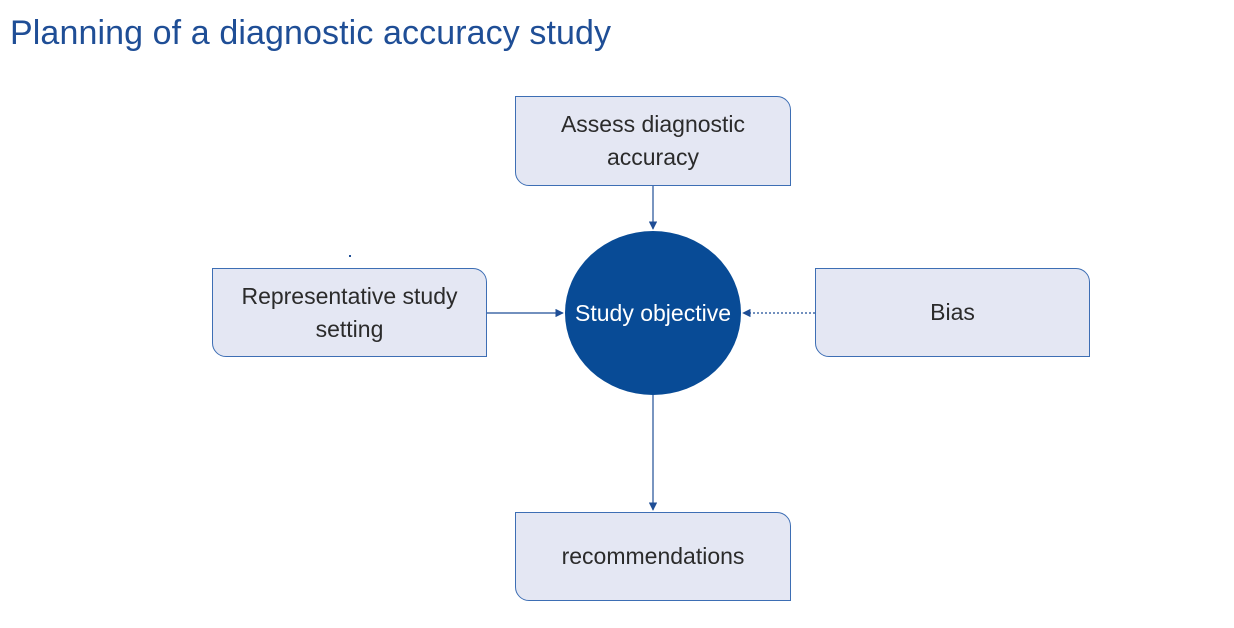 This screenshot has width=1234, height=628. I want to click on node-bias: Bias, so click(952, 312).